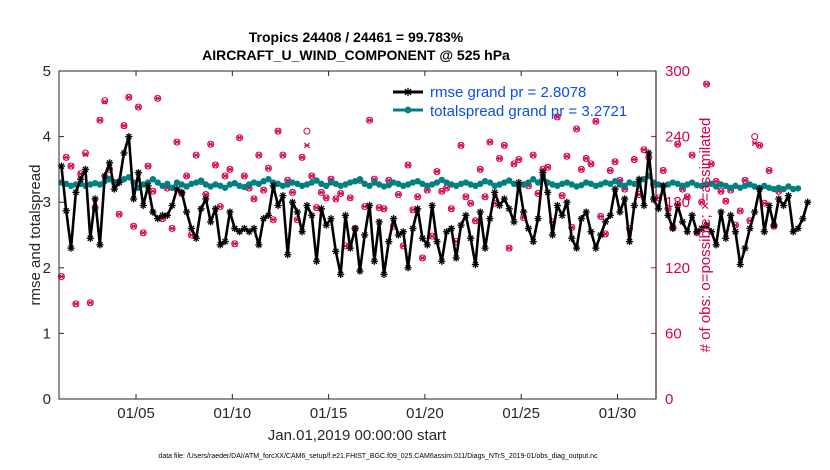 Image resolution: width=830 pixels, height=470 pixels. I want to click on x-tick-label: 01/15, so click(329, 413).